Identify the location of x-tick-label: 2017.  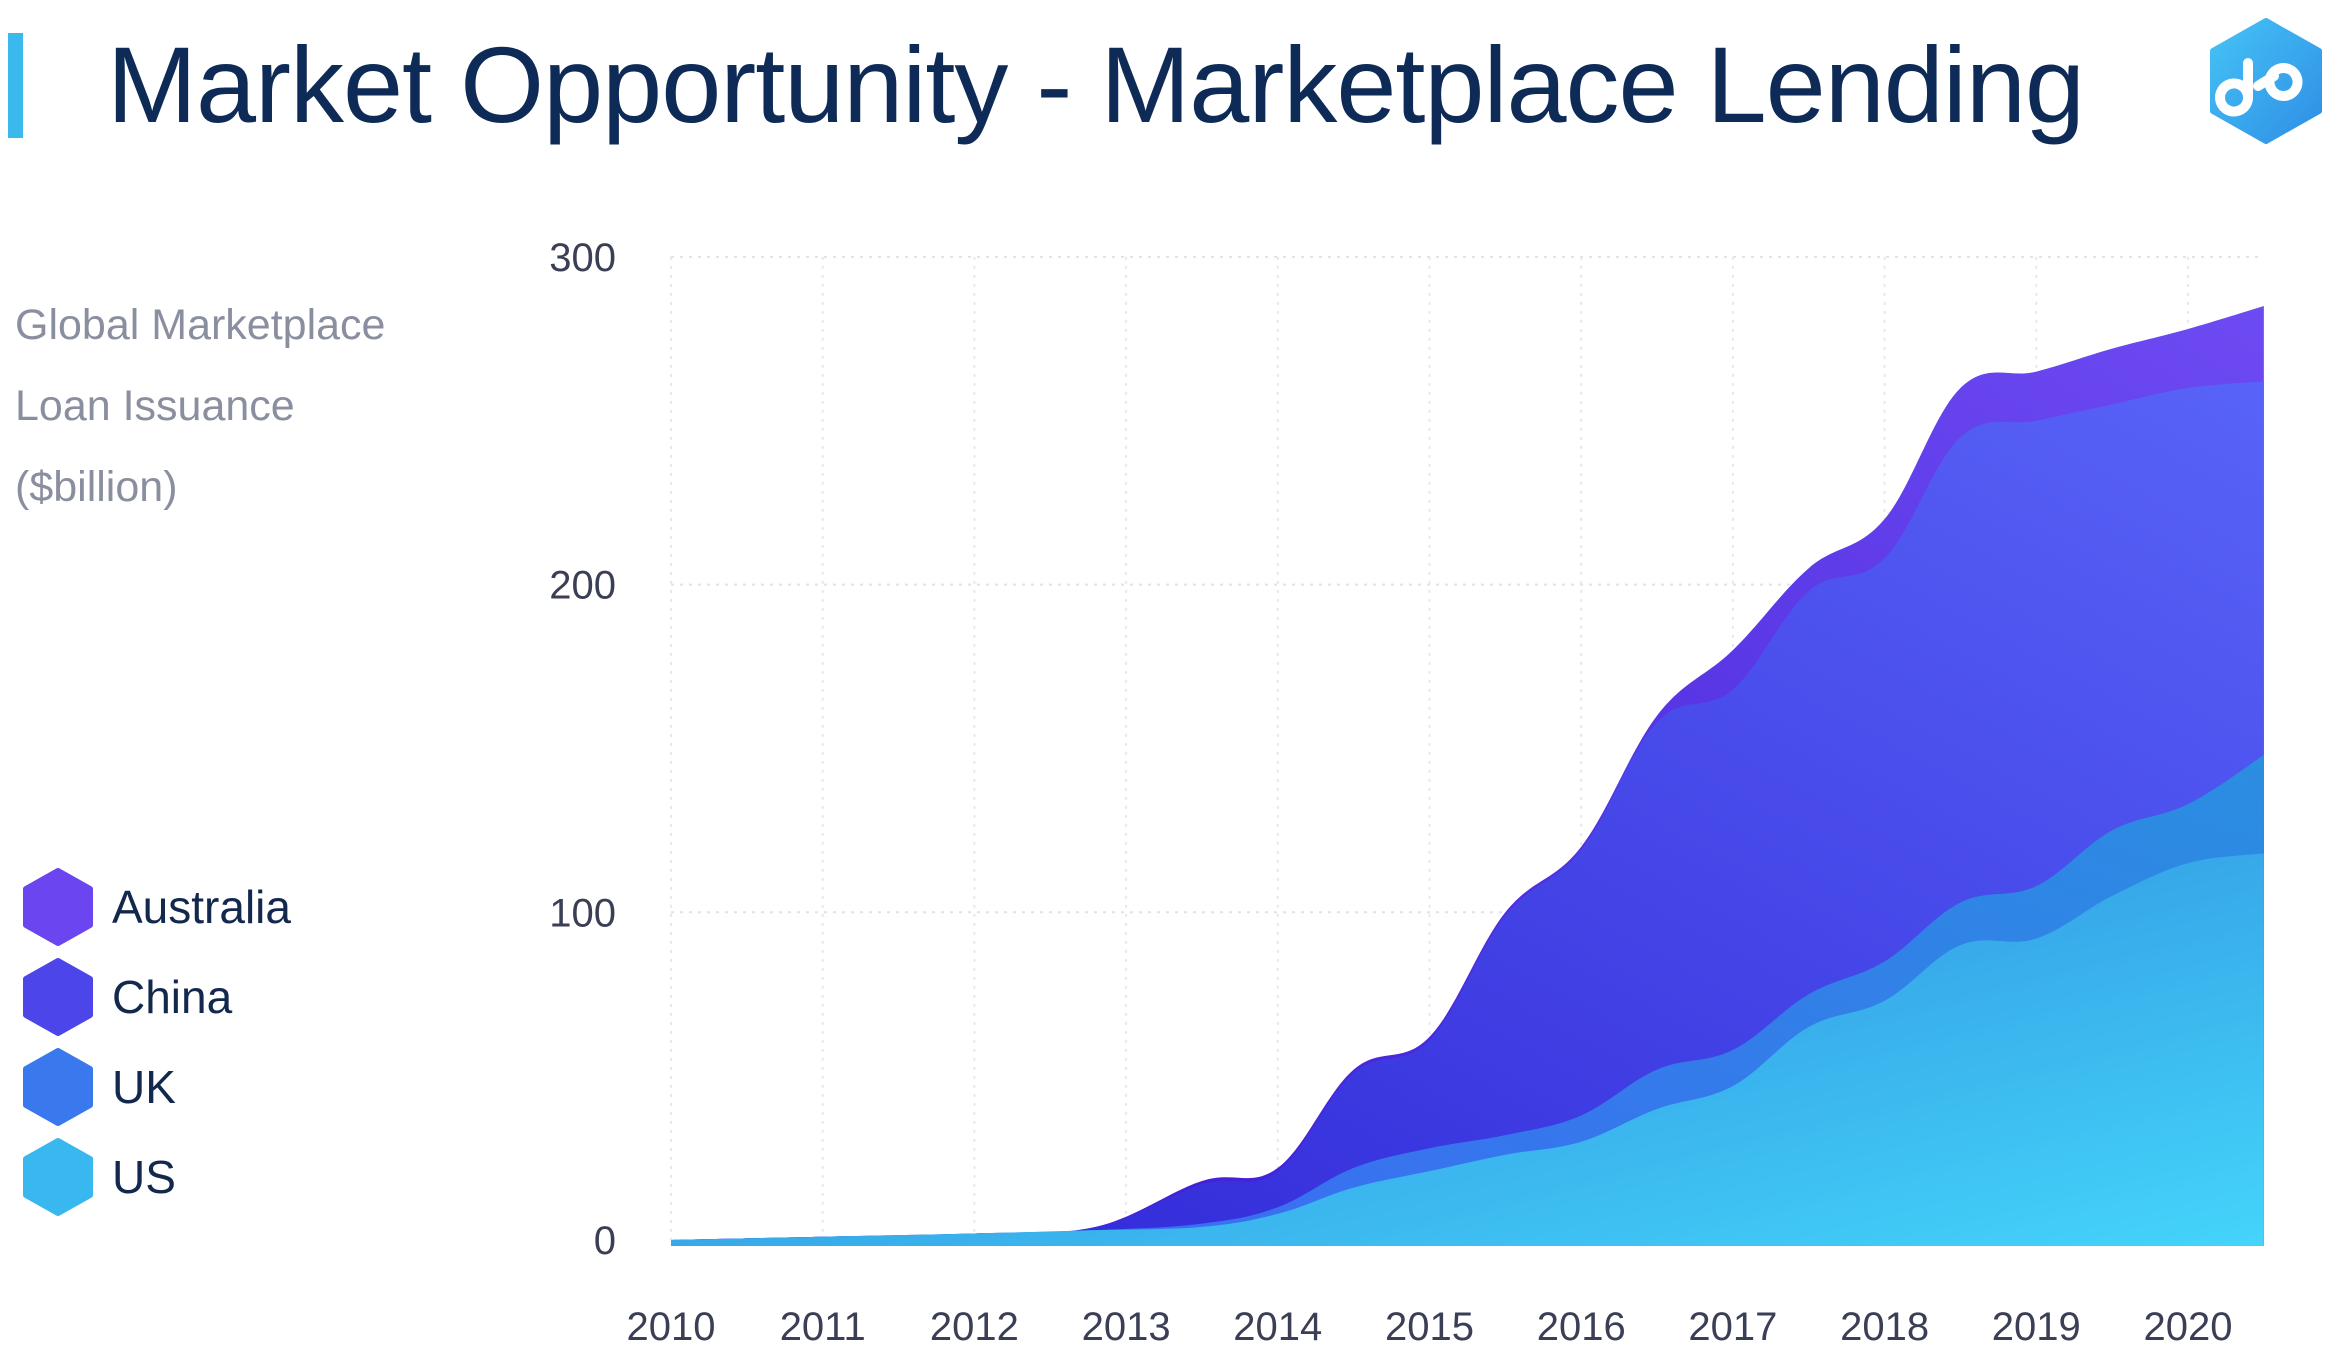
(1732, 1327).